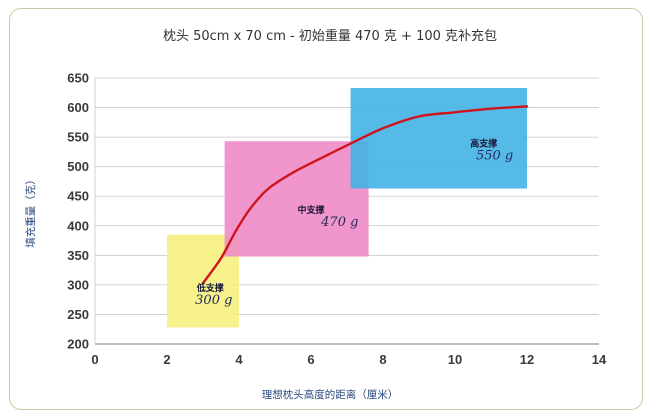  What do you see at coordinates (78, 107) in the screenshot?
I see `y-tick-600: 600` at bounding box center [78, 107].